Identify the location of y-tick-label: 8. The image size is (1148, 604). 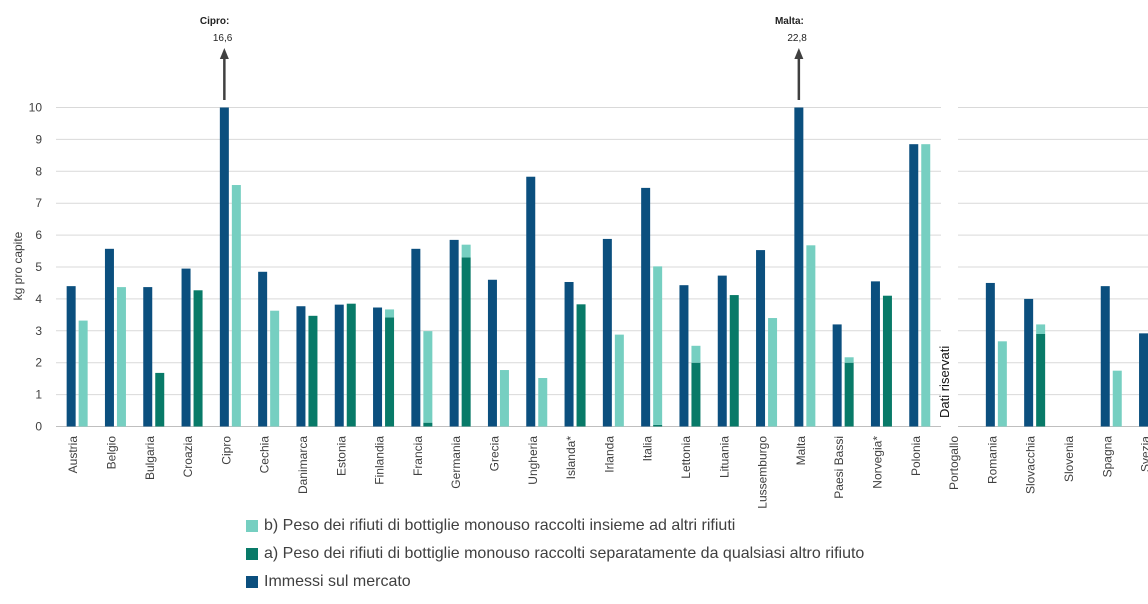
(38, 171).